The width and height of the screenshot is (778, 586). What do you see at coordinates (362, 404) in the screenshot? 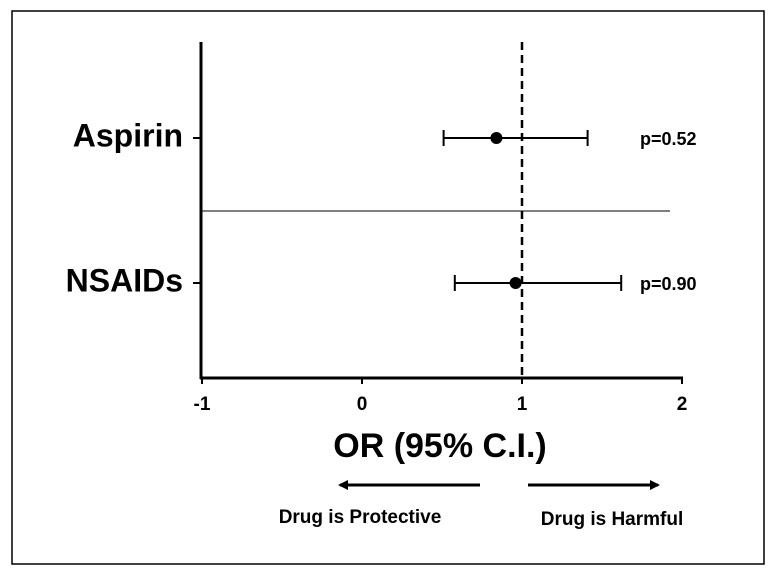
I see `x-tick-label: 0` at bounding box center [362, 404].